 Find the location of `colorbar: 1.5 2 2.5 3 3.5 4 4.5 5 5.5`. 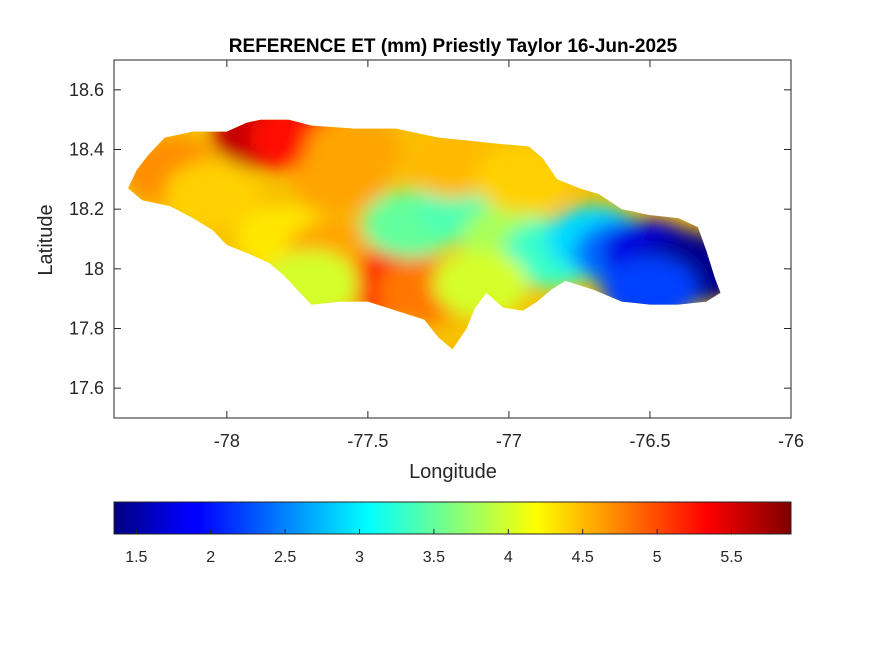

colorbar: 1.5 2 2.5 3 3.5 4 4.5 5 5.5 is located at coordinates (452, 533).